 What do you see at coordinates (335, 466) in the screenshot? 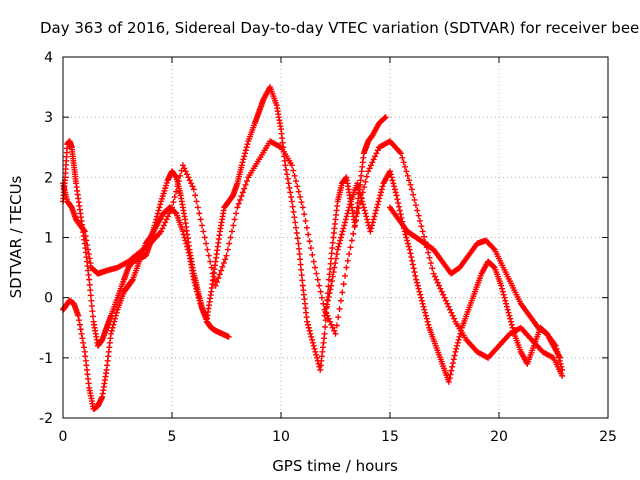
I see `x-axis-label: GPS time / hours` at bounding box center [335, 466].